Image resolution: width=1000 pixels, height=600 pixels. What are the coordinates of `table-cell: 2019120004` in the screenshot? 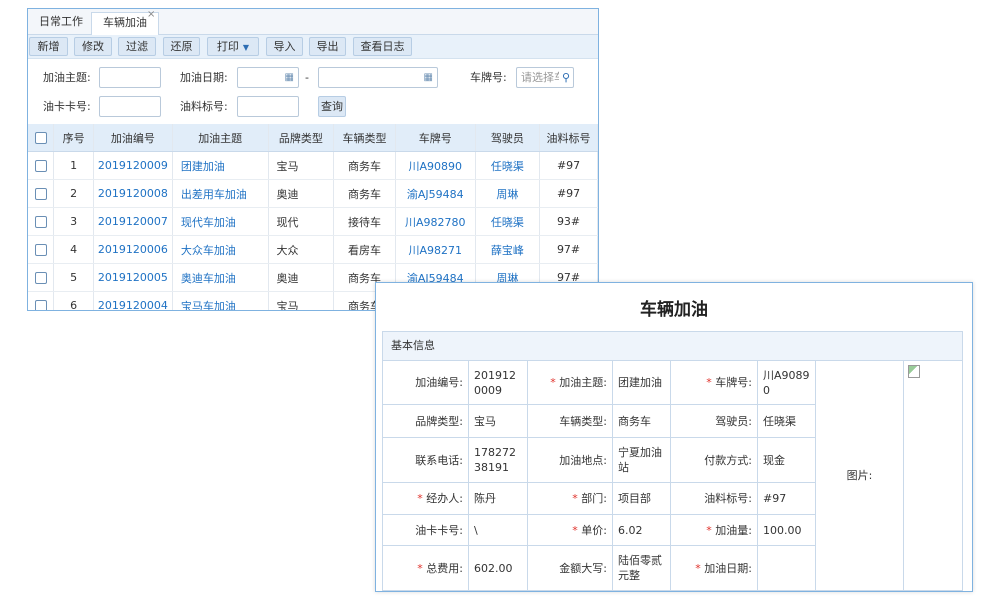 It's located at (133, 300).